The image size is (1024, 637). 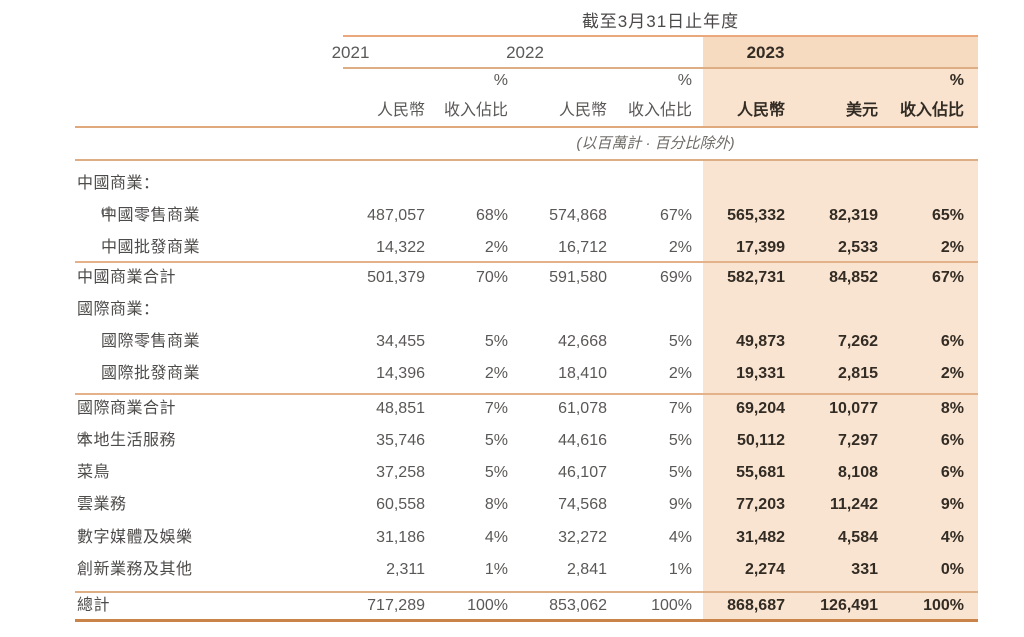 I want to click on cell-2023-usd: 2,533, so click(x=857, y=247).